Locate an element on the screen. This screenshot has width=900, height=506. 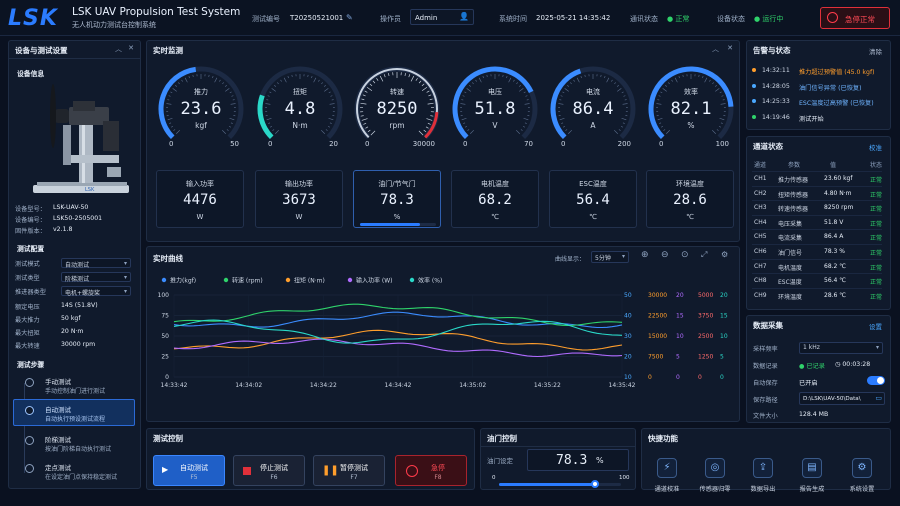
channel-id: CH9 is located at coordinates (760, 295).